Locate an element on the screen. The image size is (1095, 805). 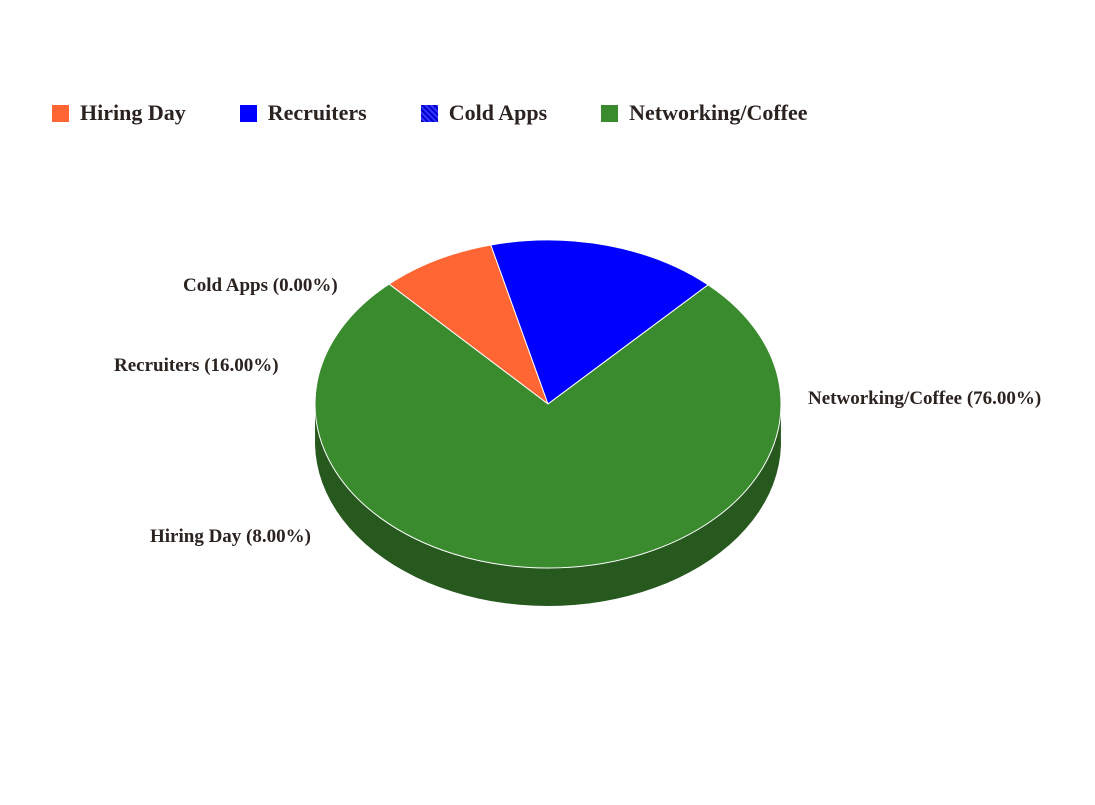
legend-label-networking-coffee: Networking/Coffee is located at coordinates (718, 112).